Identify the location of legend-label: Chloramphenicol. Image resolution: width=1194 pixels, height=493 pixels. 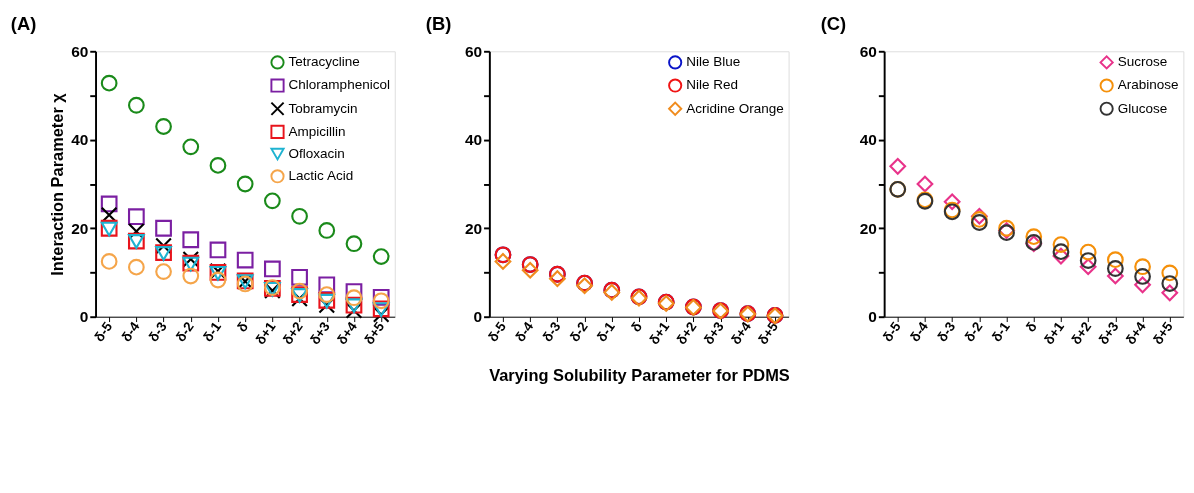
(339, 85).